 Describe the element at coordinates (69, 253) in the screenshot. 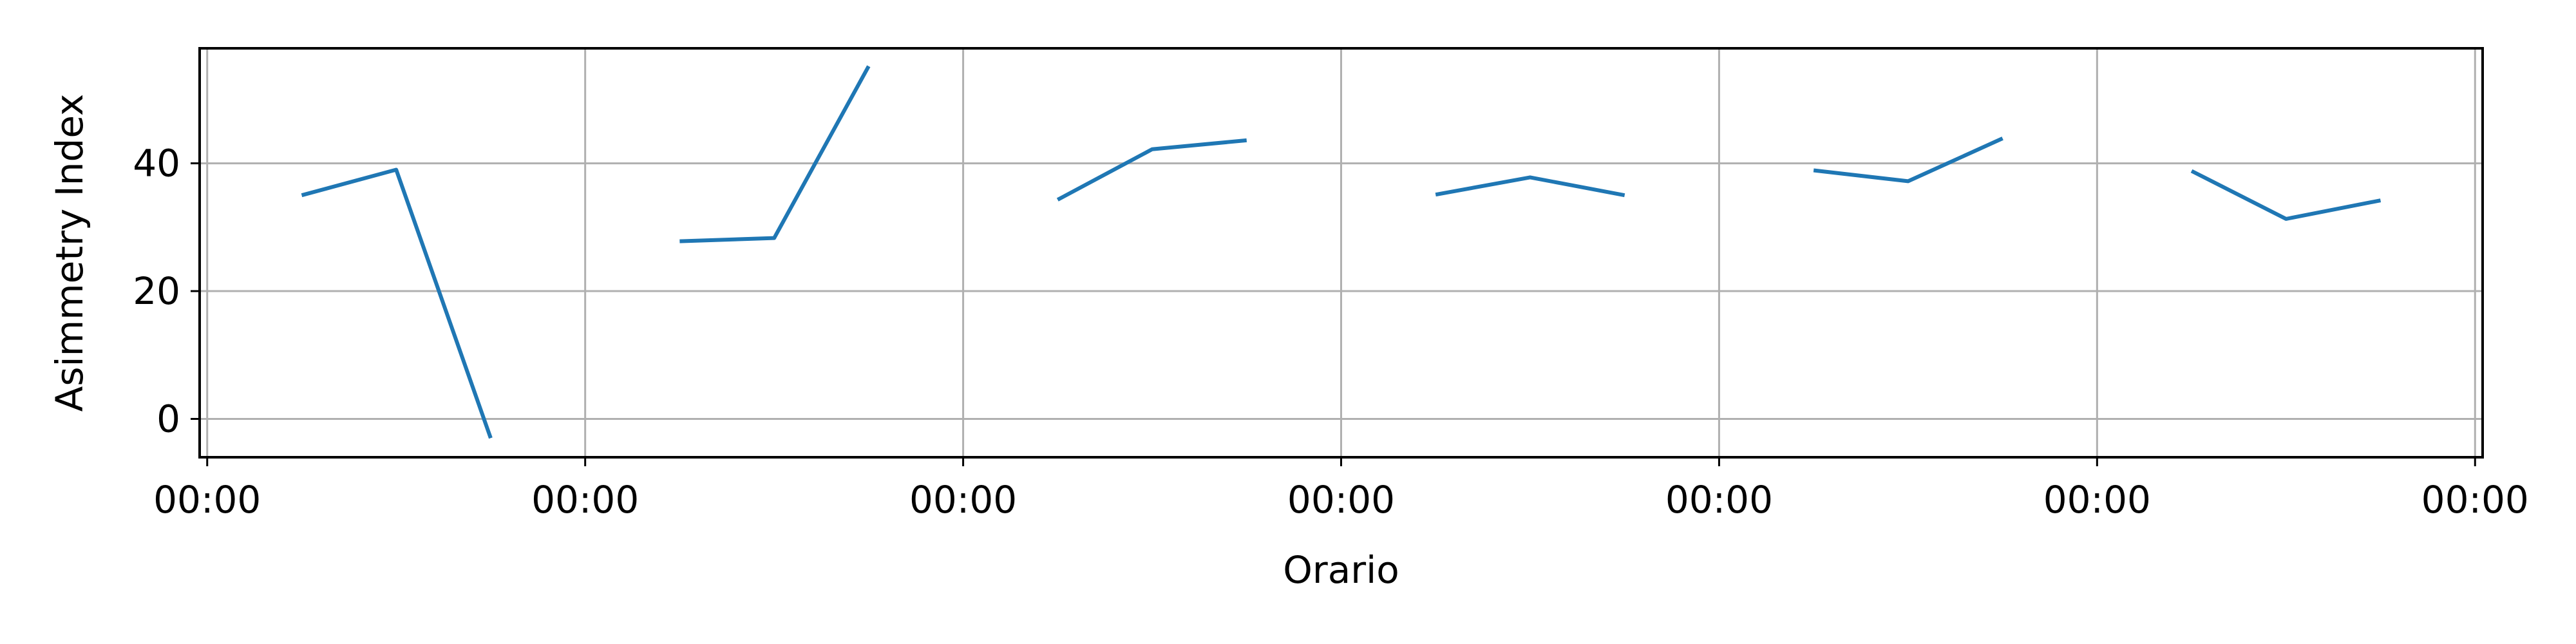

I see `y-axis-label: Asimmetry Index` at that location.